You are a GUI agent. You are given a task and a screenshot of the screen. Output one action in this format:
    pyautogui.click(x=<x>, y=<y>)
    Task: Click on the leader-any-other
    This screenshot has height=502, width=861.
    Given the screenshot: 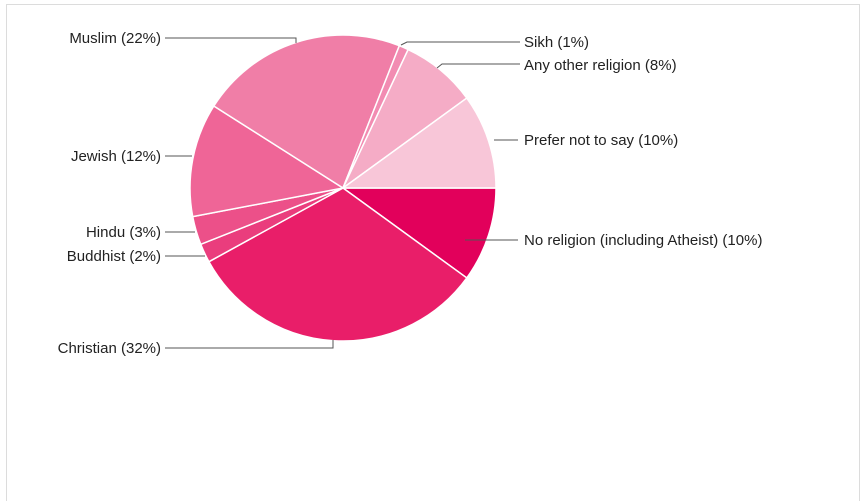 What is the action you would take?
    pyautogui.click(x=478, y=66)
    